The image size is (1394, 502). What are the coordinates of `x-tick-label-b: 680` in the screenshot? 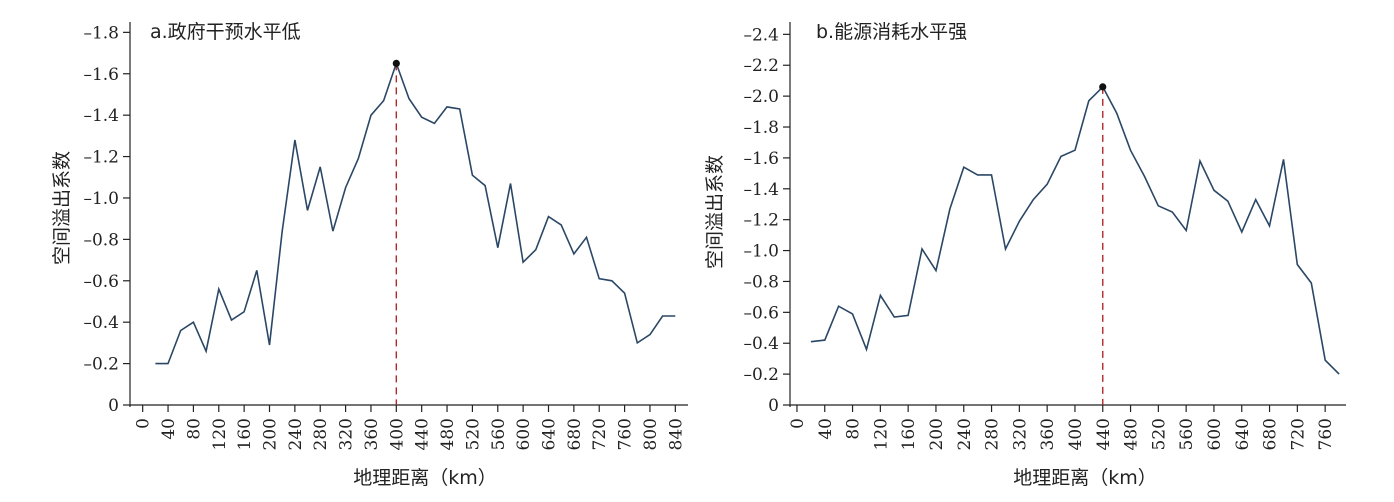 It's located at (1271, 434).